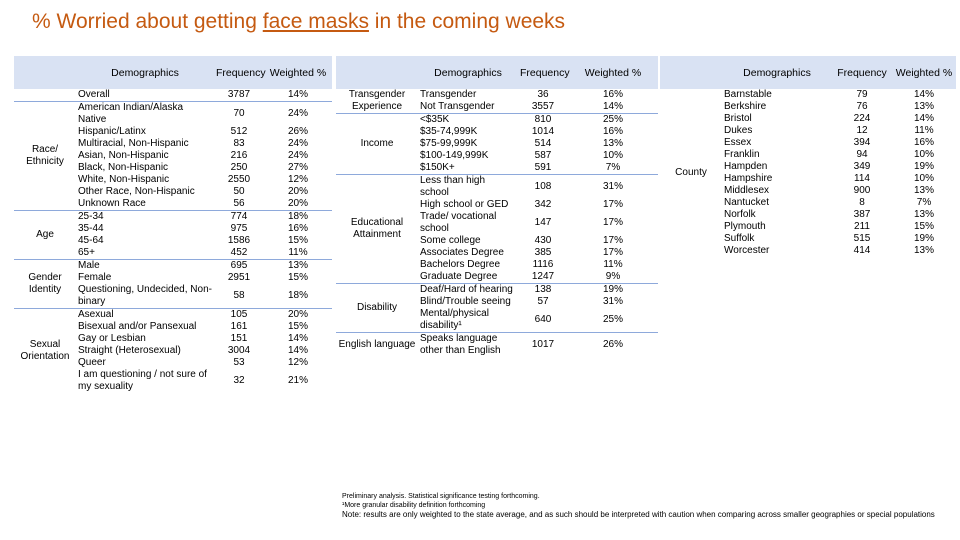  Describe the element at coordinates (613, 119) in the screenshot. I see `row-weighted-pct: 25%` at that location.